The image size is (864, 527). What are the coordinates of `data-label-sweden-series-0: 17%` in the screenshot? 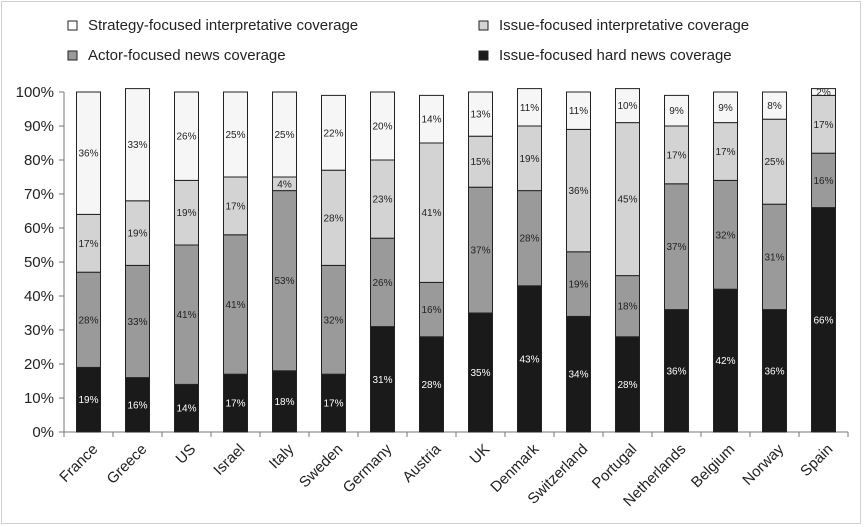 It's located at (333, 404).